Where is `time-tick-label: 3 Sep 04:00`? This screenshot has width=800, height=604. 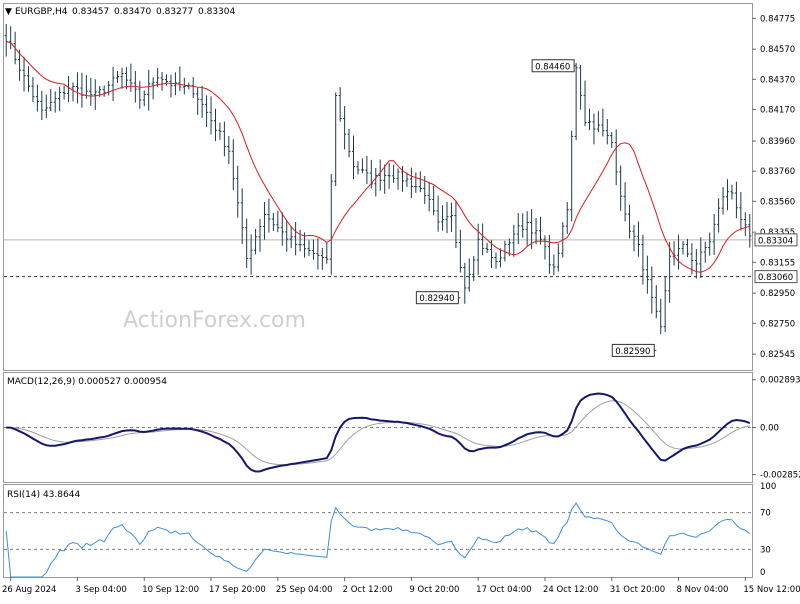 time-tick-label: 3 Sep 04:00 is located at coordinates (100, 590).